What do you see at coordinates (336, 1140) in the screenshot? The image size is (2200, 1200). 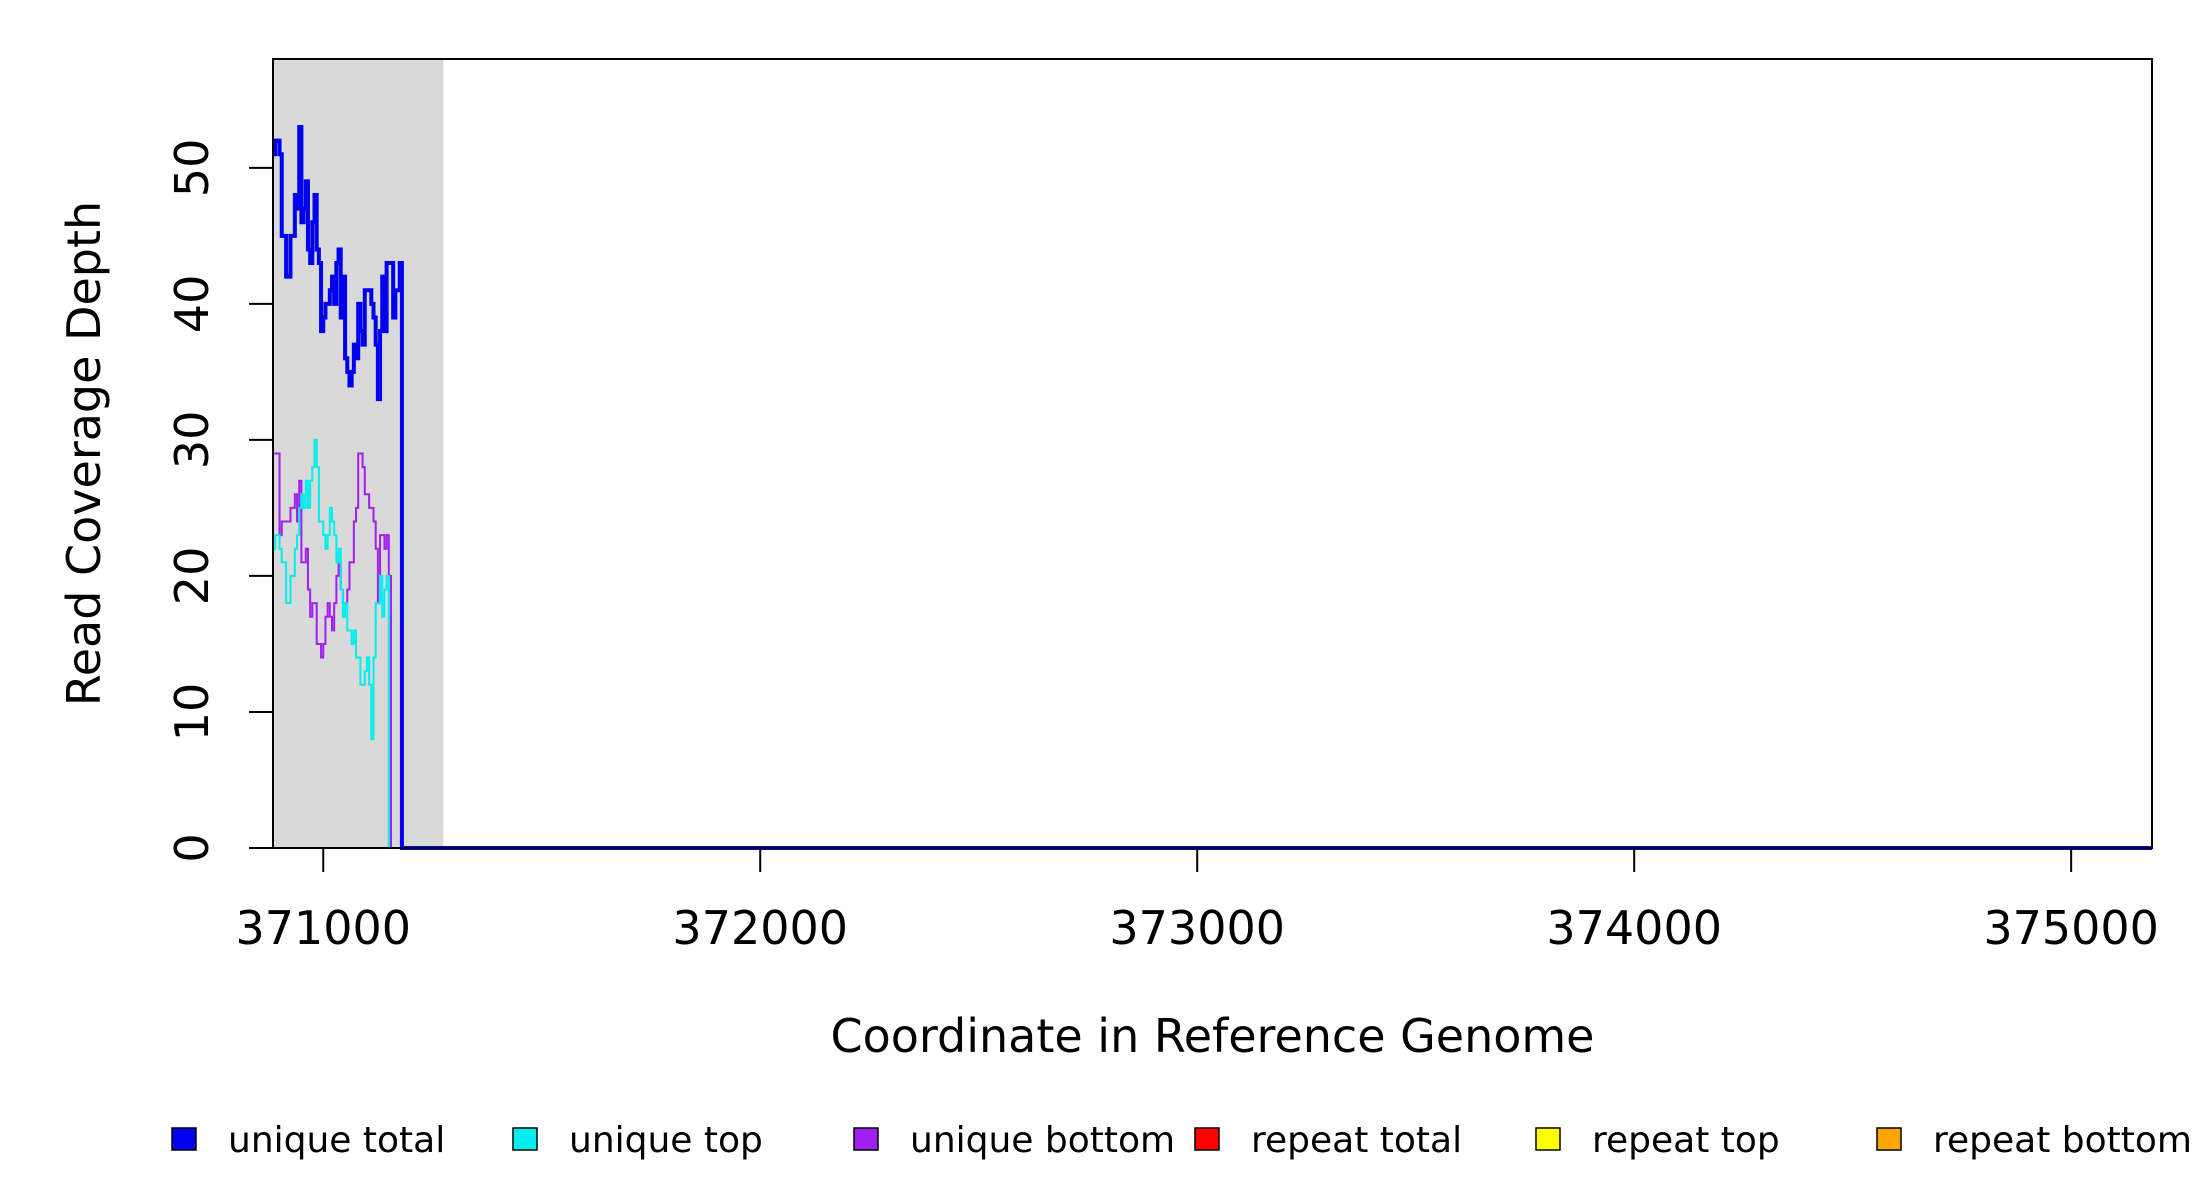 I see `legend-label: unique total` at bounding box center [336, 1140].